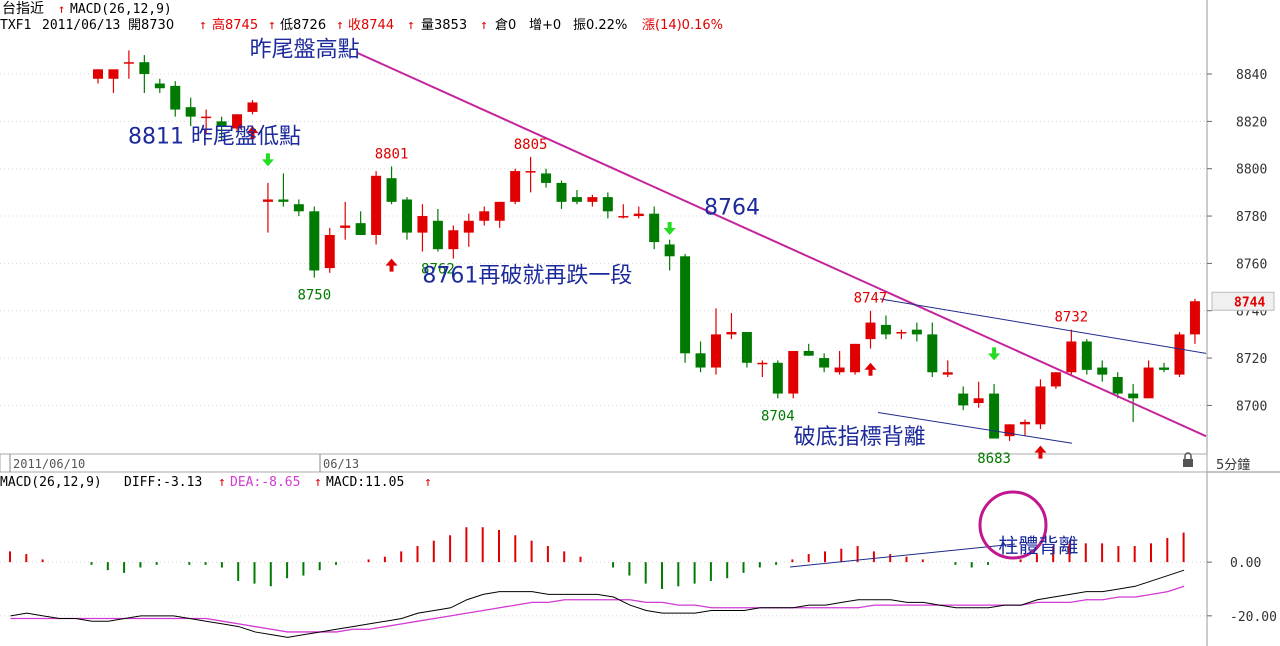 The image size is (1280, 646). I want to click on buy-arrow-icon, so click(391, 265).